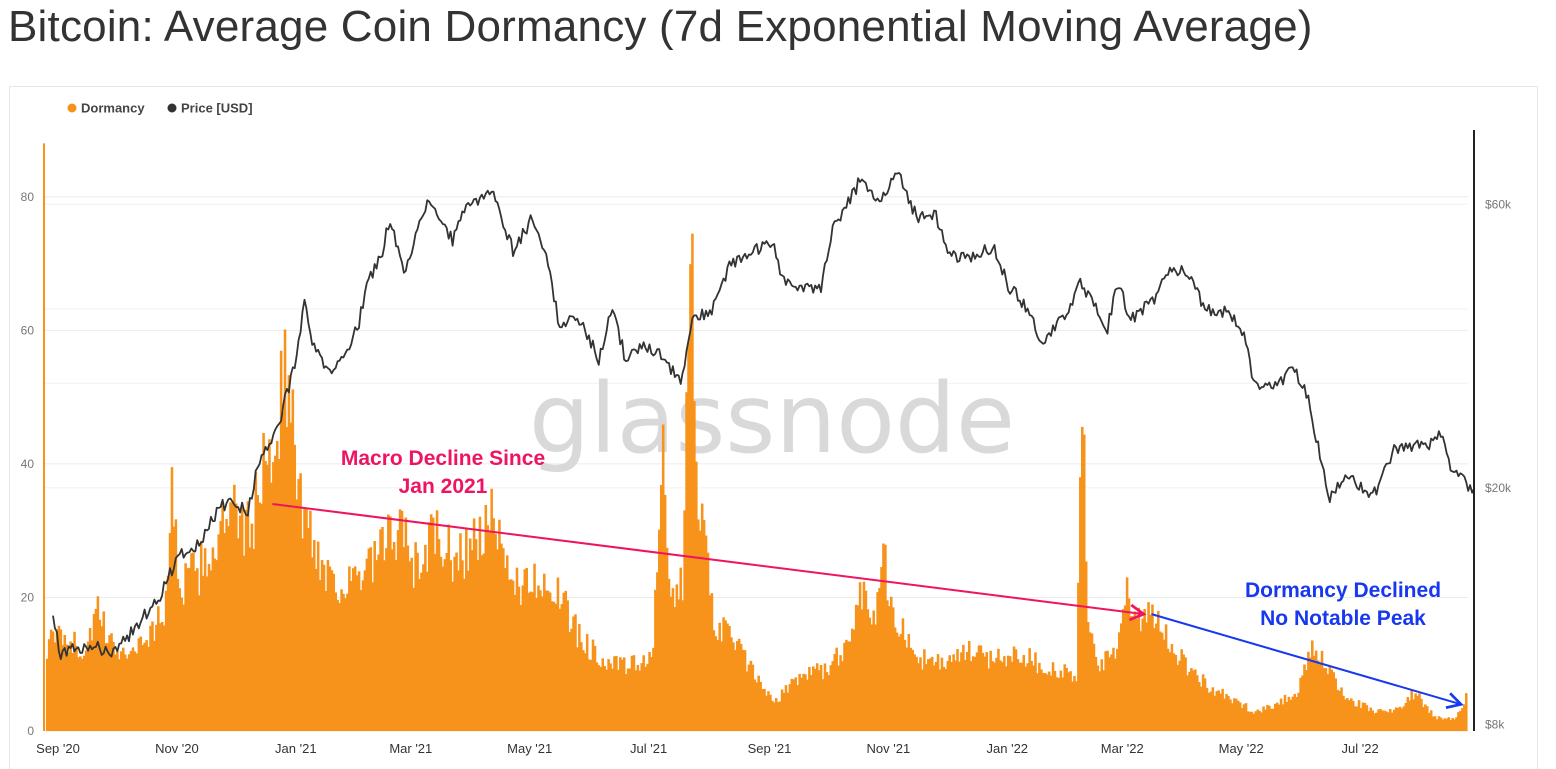 This screenshot has width=1556, height=769. What do you see at coordinates (443, 458) in the screenshot?
I see `annotation-text: Macro Decline Since` at bounding box center [443, 458].